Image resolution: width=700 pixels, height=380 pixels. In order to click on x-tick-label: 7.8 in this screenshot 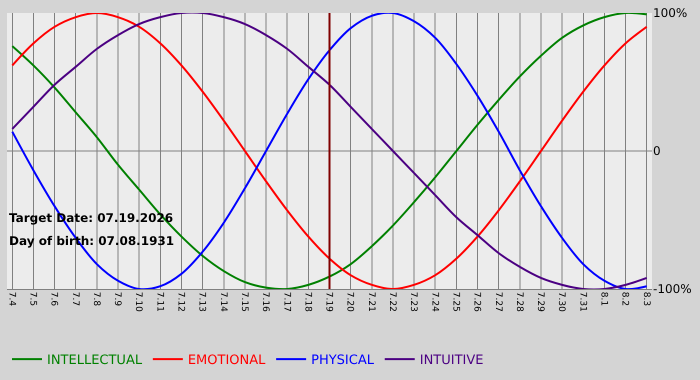, I will do `click(95, 299)`.